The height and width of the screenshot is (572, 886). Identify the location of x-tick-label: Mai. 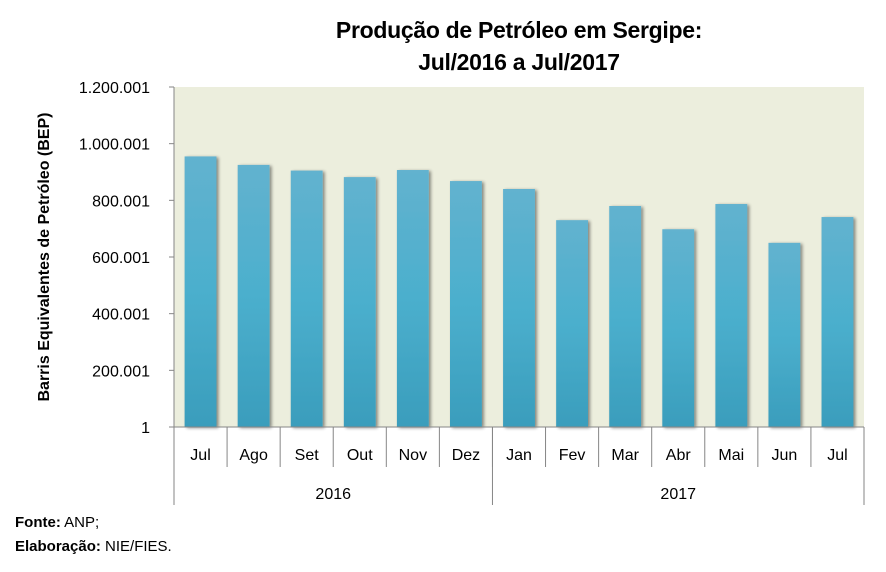
(731, 455).